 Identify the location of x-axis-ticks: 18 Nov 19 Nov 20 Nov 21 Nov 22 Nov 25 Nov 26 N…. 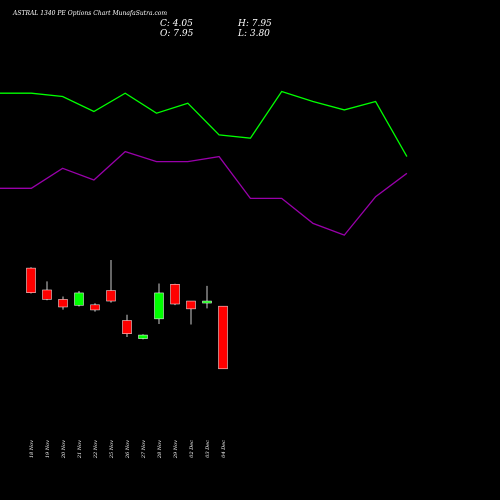
(128, 449).